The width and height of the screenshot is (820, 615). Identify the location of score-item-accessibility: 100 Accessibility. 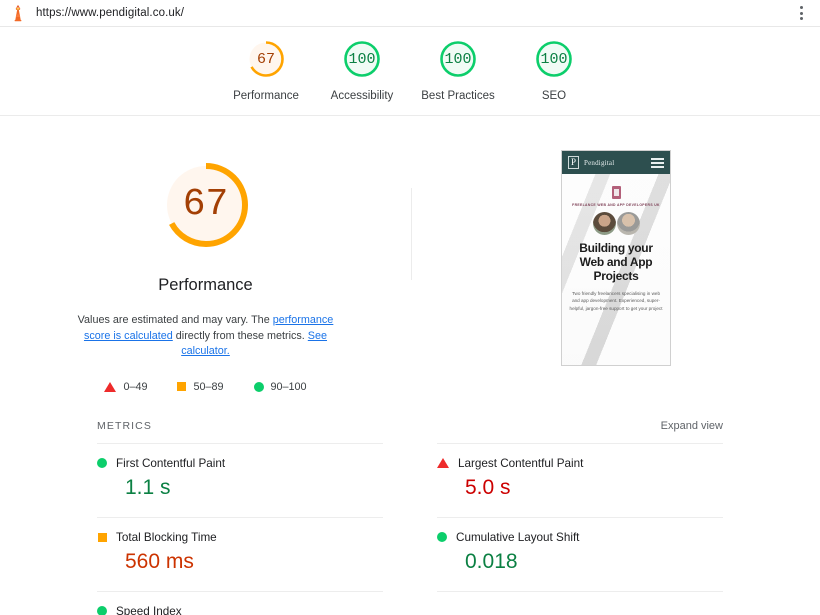
(362, 70).